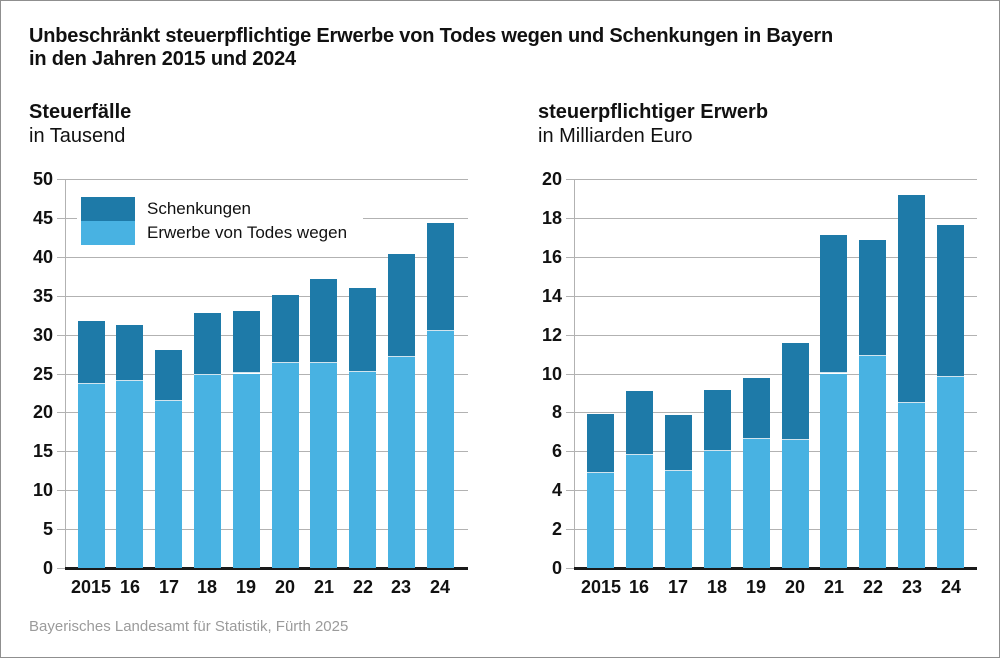 This screenshot has width=1000, height=658. Describe the element at coordinates (42, 257) in the screenshot. I see `y-axis-label: 40` at that location.